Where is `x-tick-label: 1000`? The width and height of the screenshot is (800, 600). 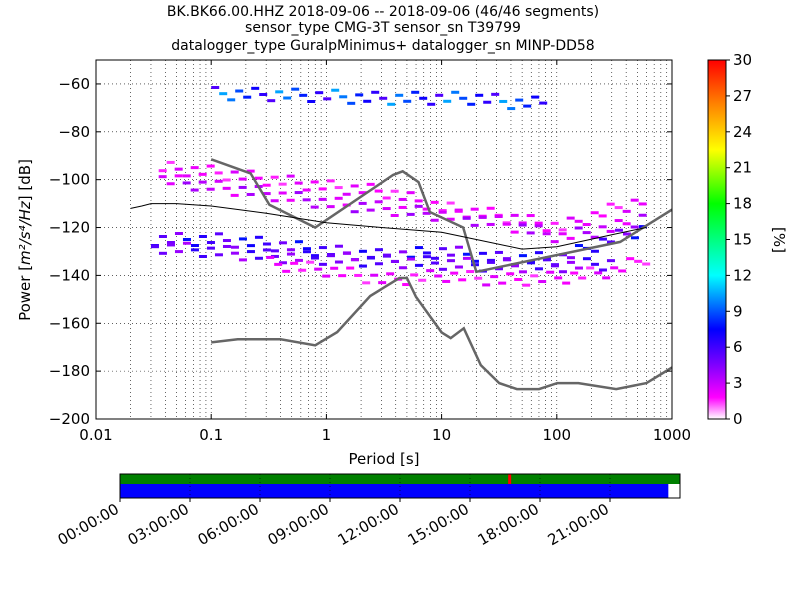 x-tick-label: 1000 is located at coordinates (672, 435).